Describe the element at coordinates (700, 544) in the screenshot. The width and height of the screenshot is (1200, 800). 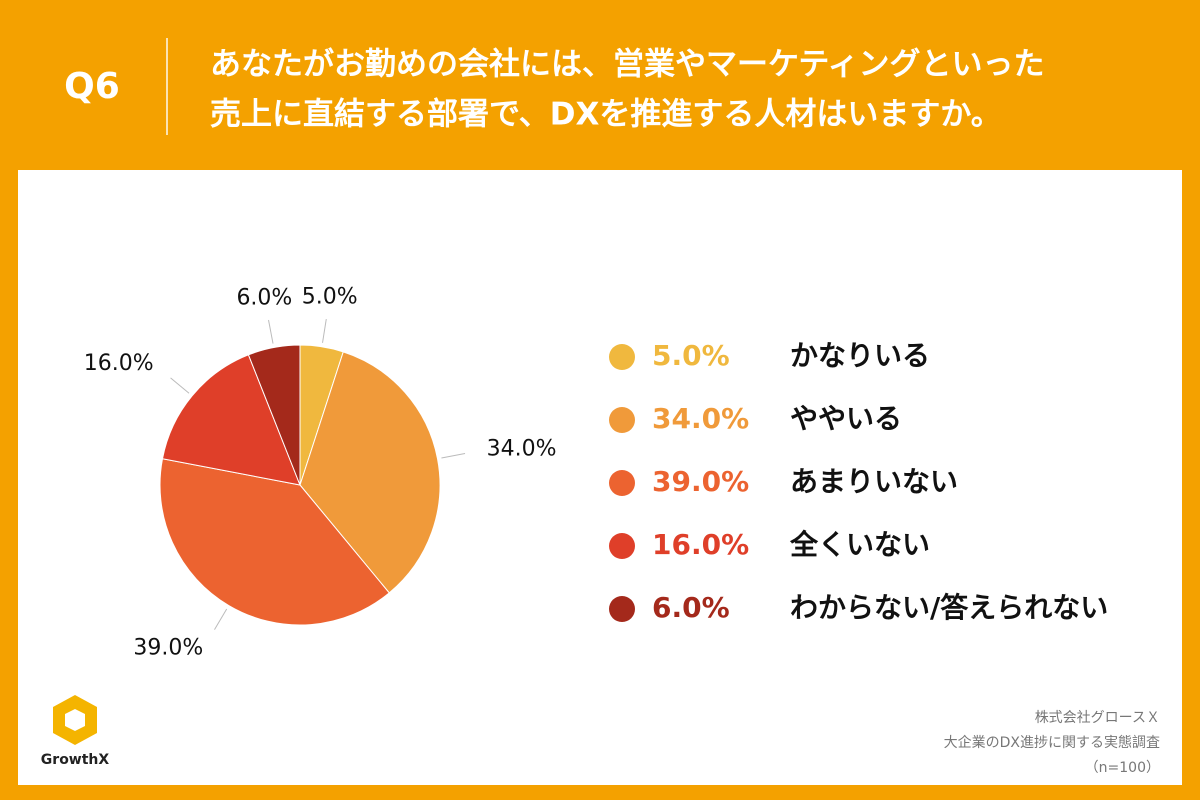
I see `legend-value: 16.0%` at that location.